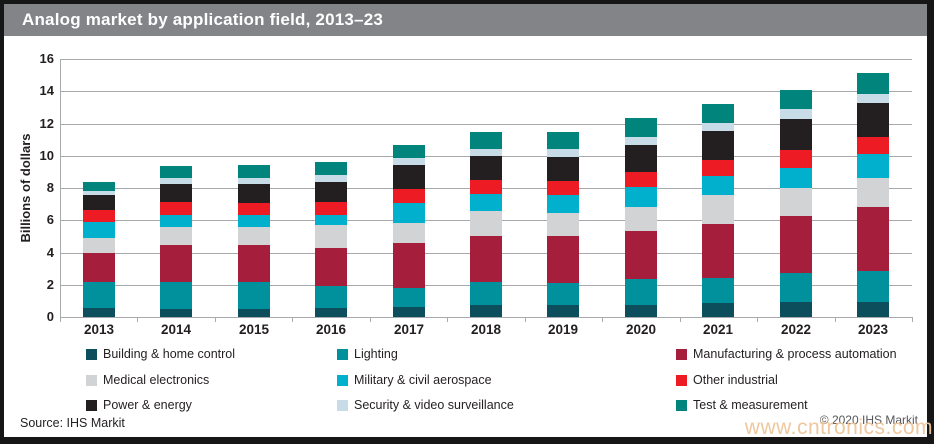 The width and height of the screenshot is (934, 444). What do you see at coordinates (467, 2) in the screenshot?
I see `top-border` at bounding box center [467, 2].